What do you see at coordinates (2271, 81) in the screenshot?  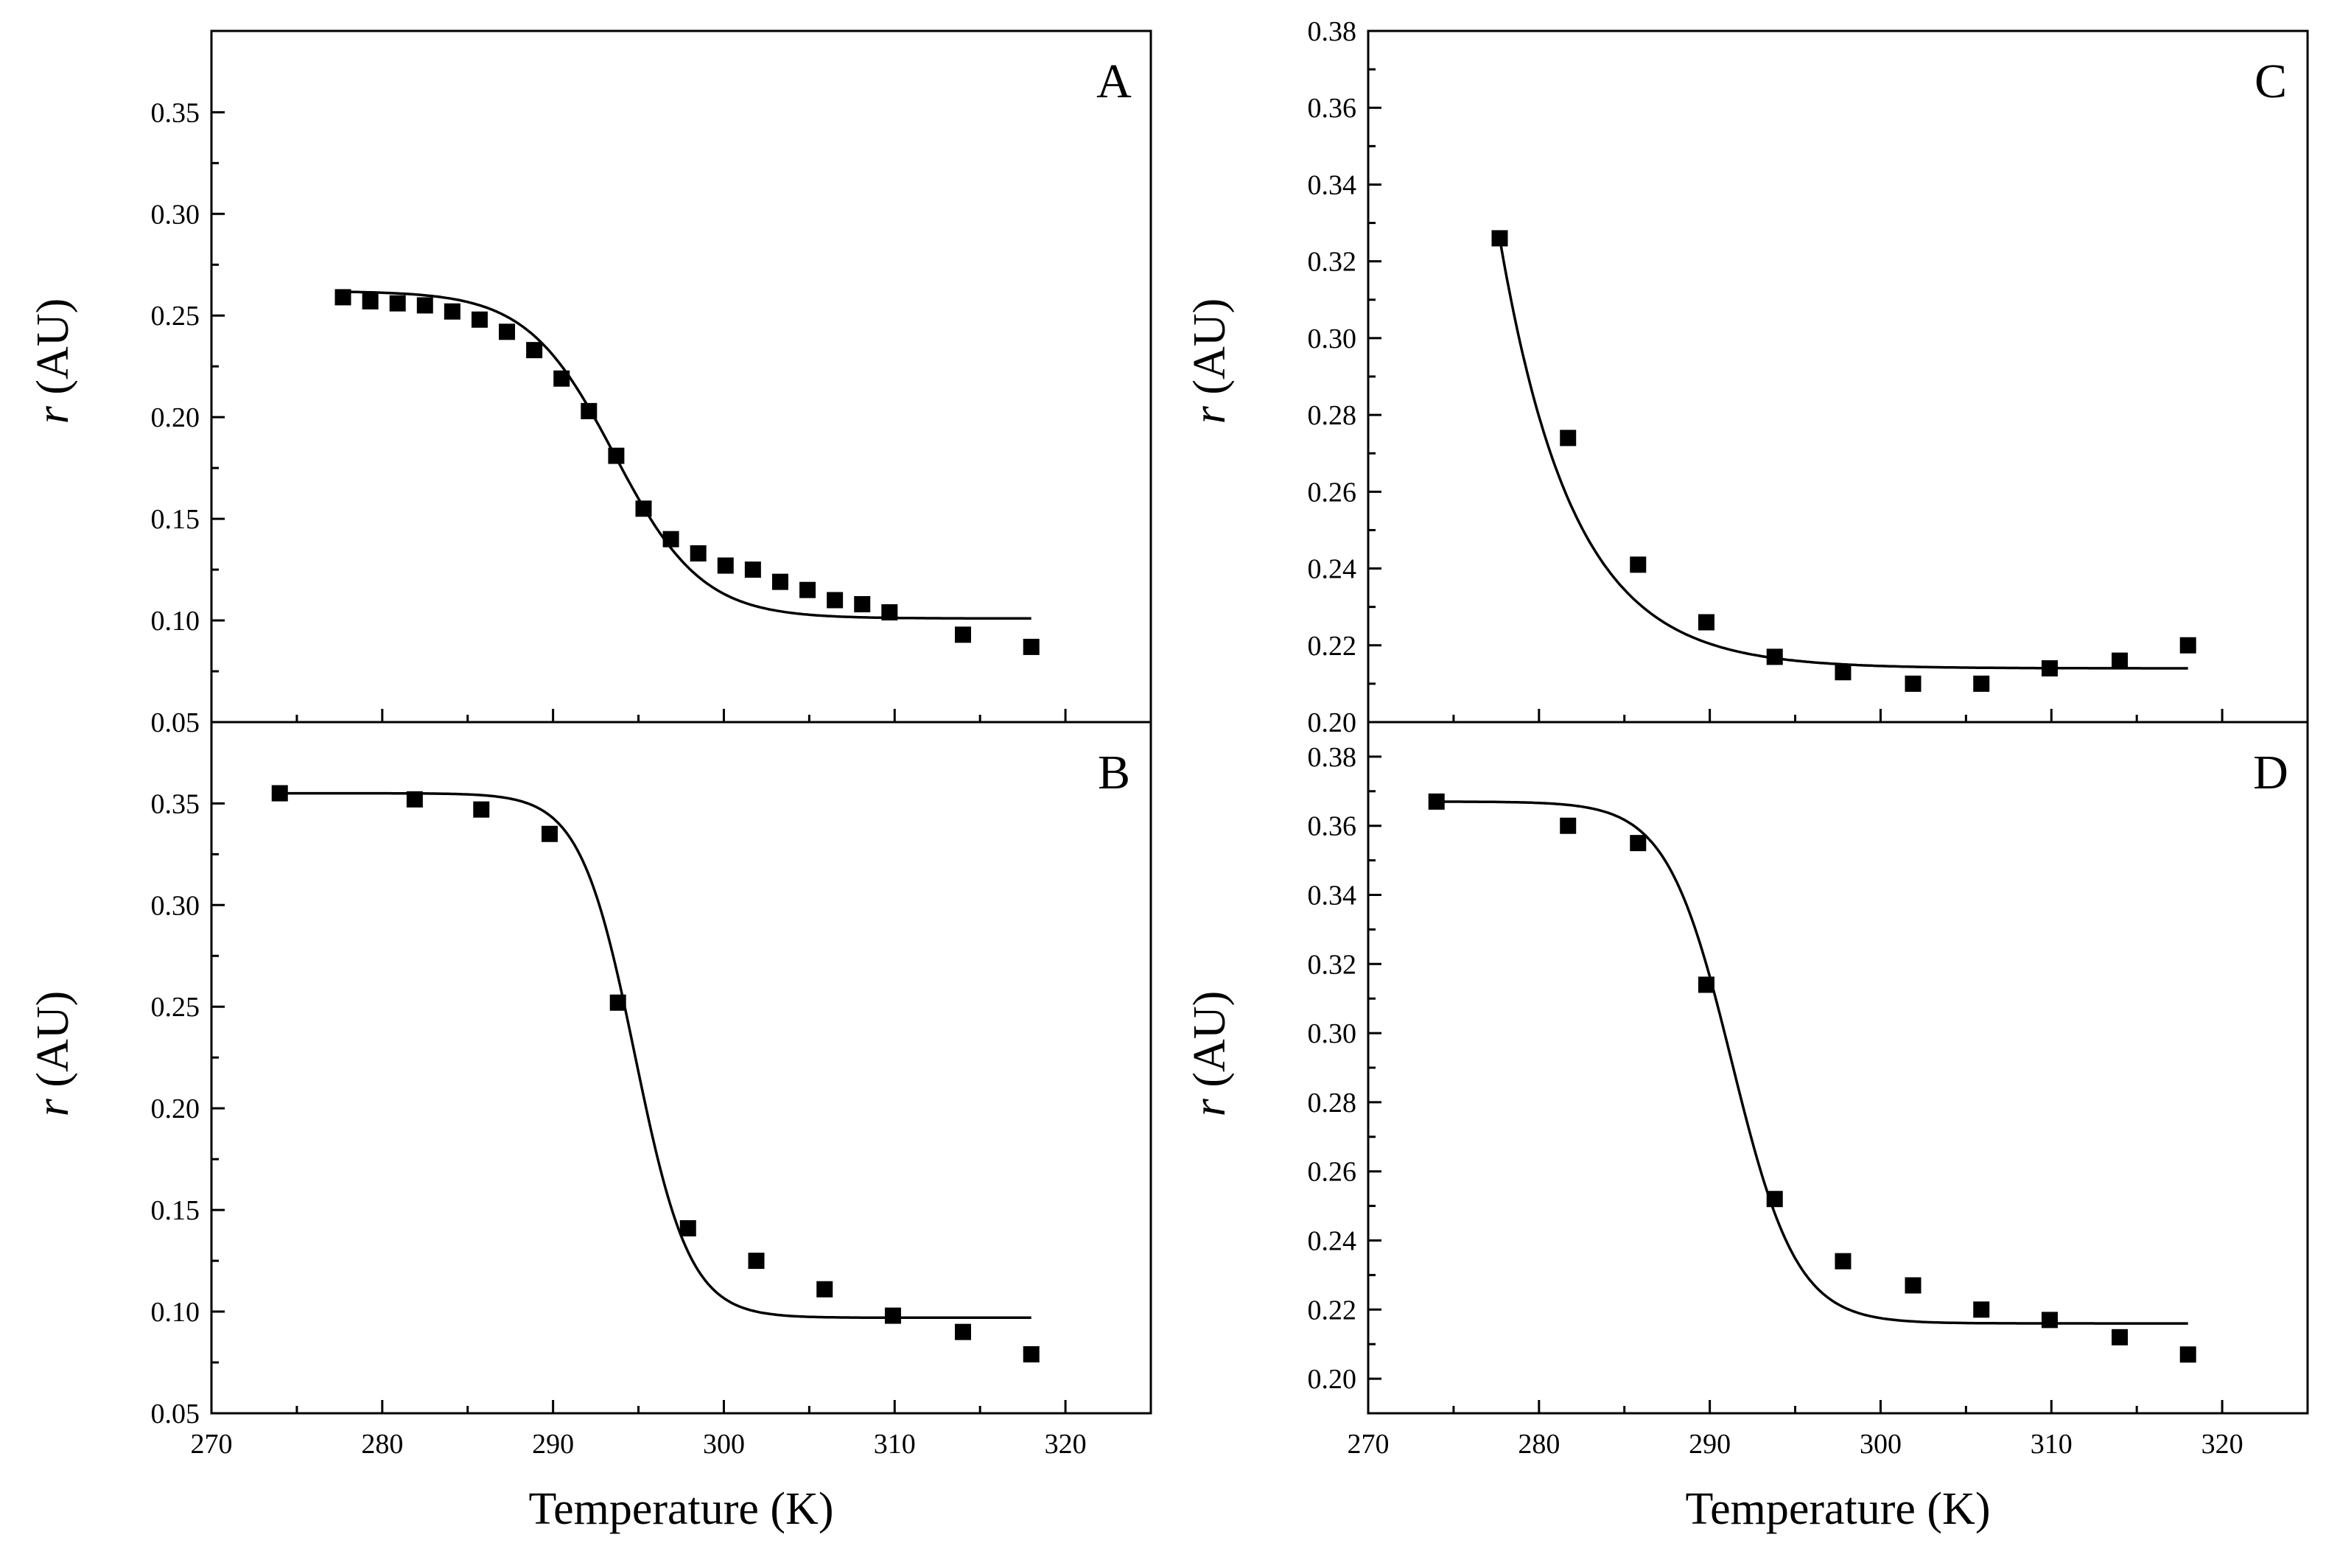 I see `panel-letter: C` at bounding box center [2271, 81].